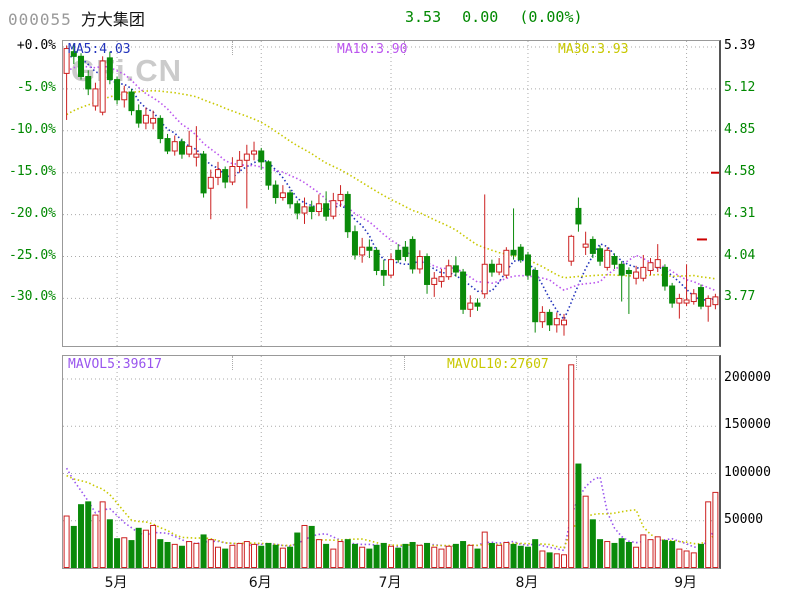 The height and width of the screenshot is (600, 800). Describe the element at coordinates (99, 49) in the screenshot. I see `ma-legend-0: MA5:4.03` at that location.